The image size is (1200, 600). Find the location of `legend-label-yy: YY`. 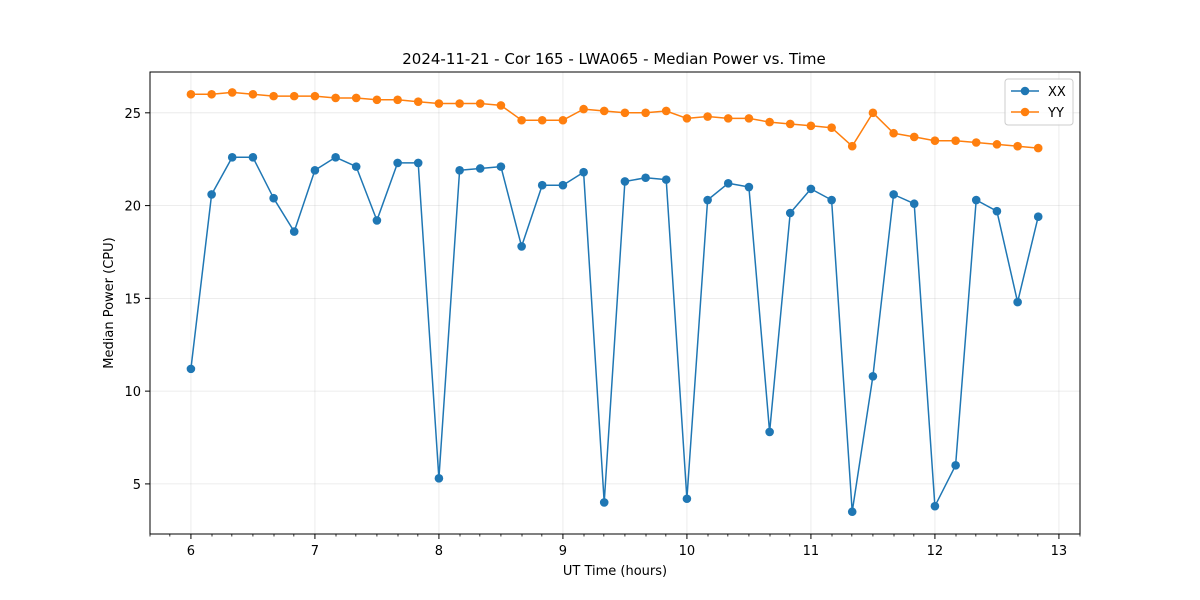

legend-label-yy: YY is located at coordinates (1055, 113).